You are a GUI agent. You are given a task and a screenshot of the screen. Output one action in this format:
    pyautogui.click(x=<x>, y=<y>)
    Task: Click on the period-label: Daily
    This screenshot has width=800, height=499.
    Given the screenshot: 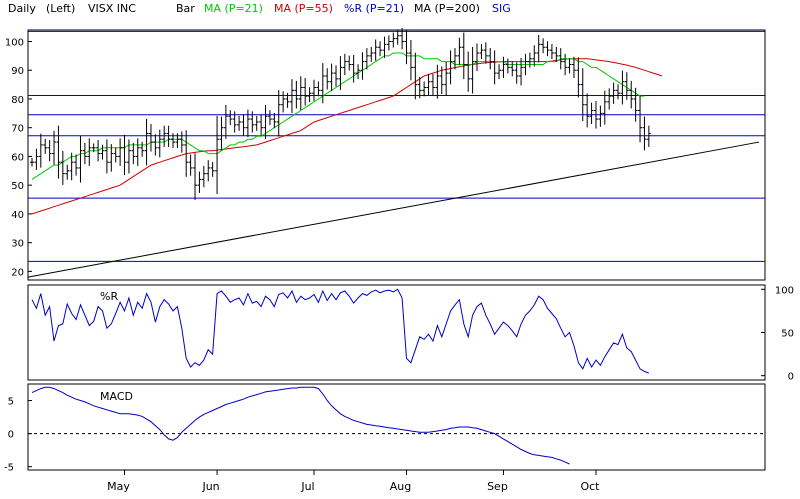 What is the action you would take?
    pyautogui.click(x=22, y=8)
    